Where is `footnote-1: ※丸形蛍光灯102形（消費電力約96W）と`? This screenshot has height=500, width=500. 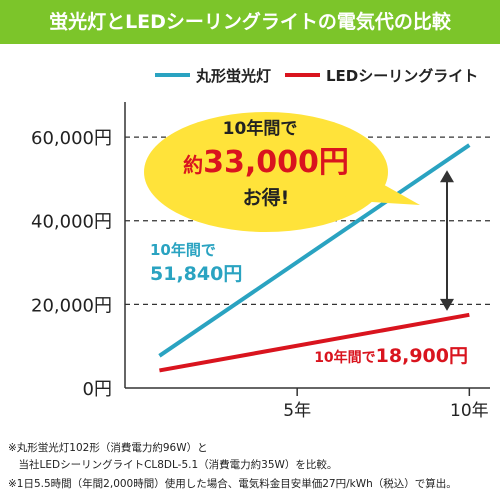
footnote-1: ※丸形蛍光灯102形（消費電力約96W）と is located at coordinates (108, 448).